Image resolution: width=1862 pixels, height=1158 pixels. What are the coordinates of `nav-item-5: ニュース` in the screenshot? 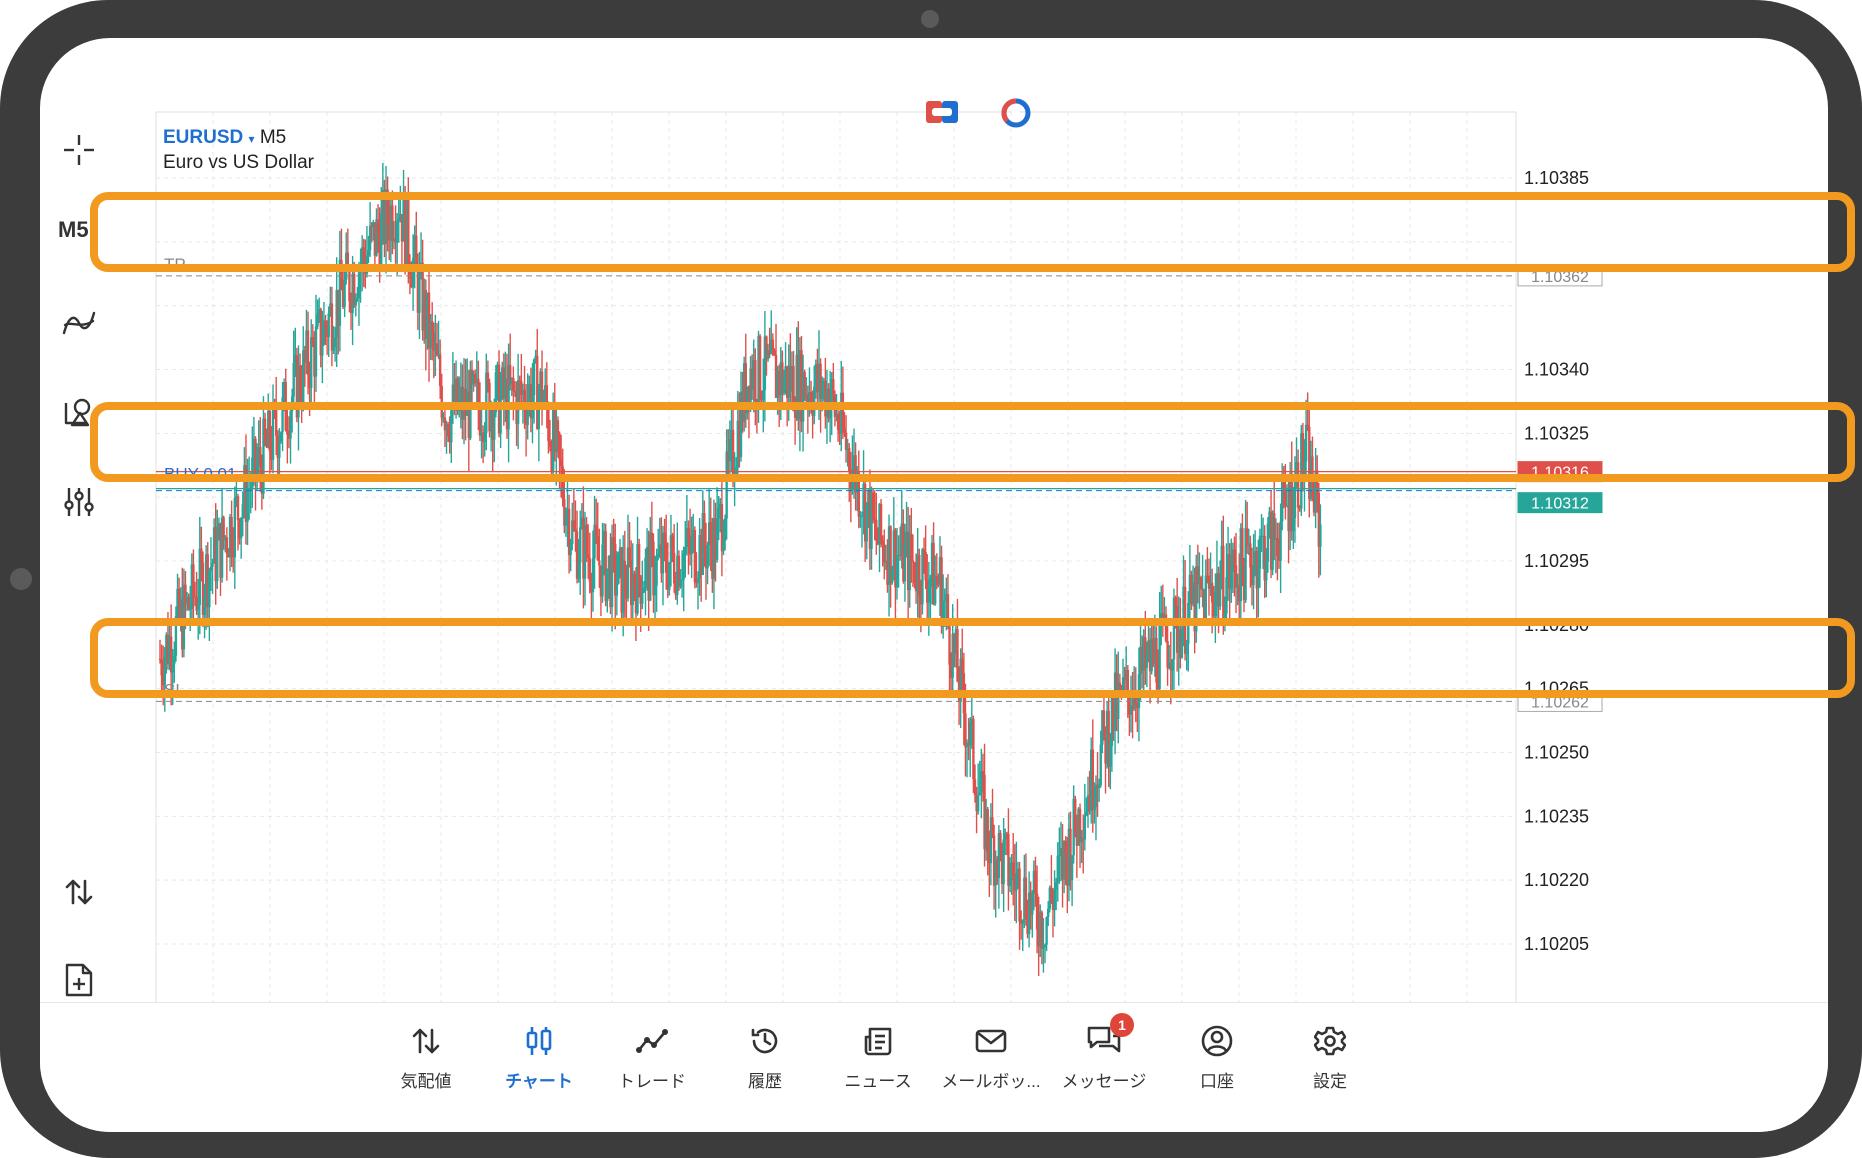 It's located at (878, 1055).